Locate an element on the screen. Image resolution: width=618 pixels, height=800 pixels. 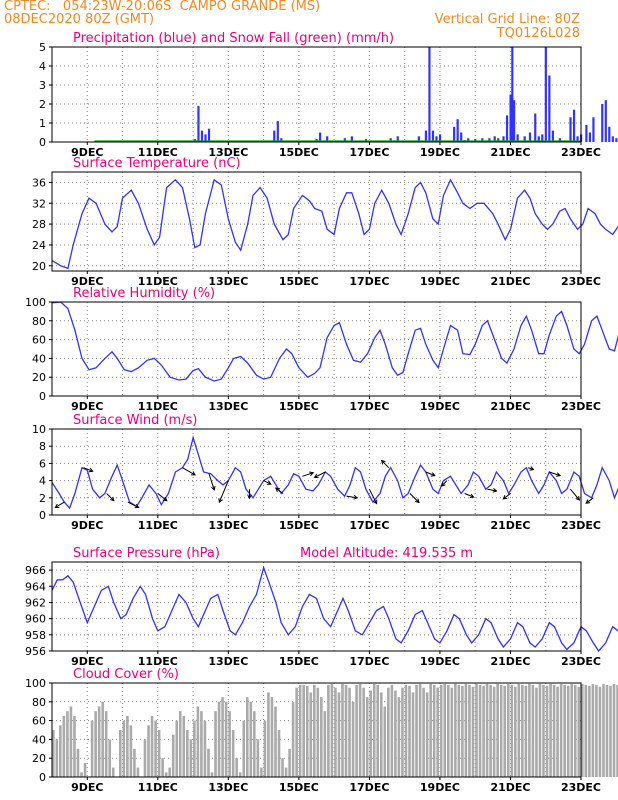
x-tick-label: 17DEC is located at coordinates (369, 281).